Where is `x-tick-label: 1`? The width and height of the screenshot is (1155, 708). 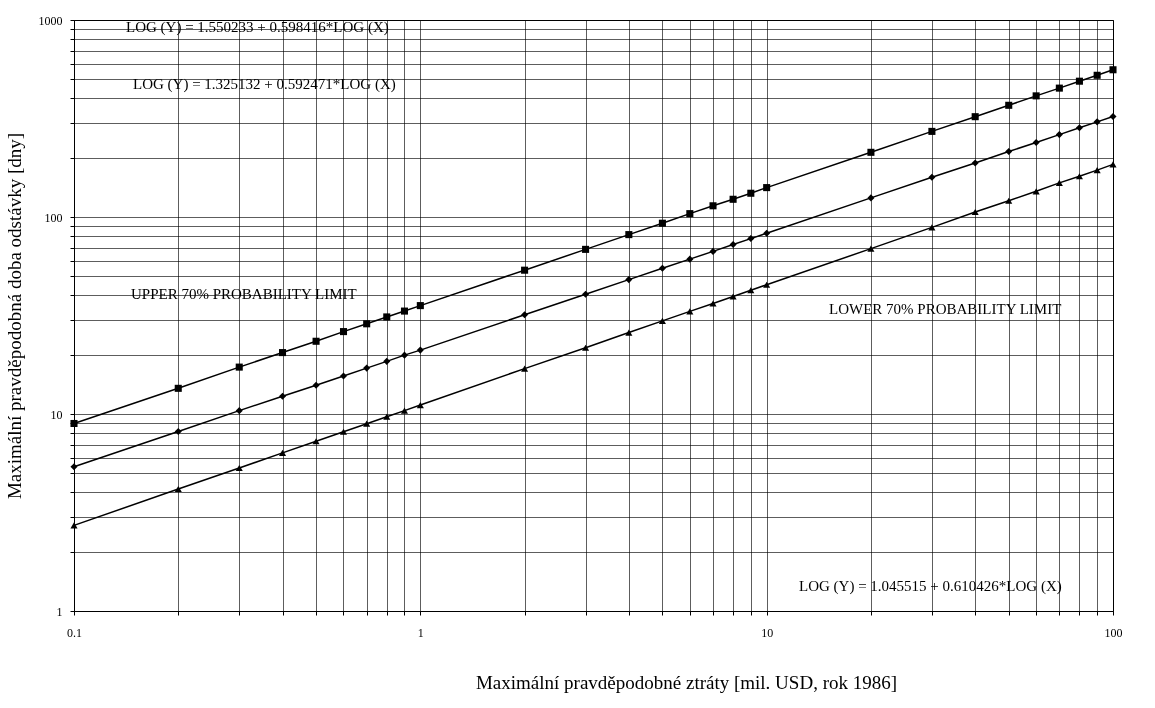
x-tick-label: 1 is located at coordinates (420, 632).